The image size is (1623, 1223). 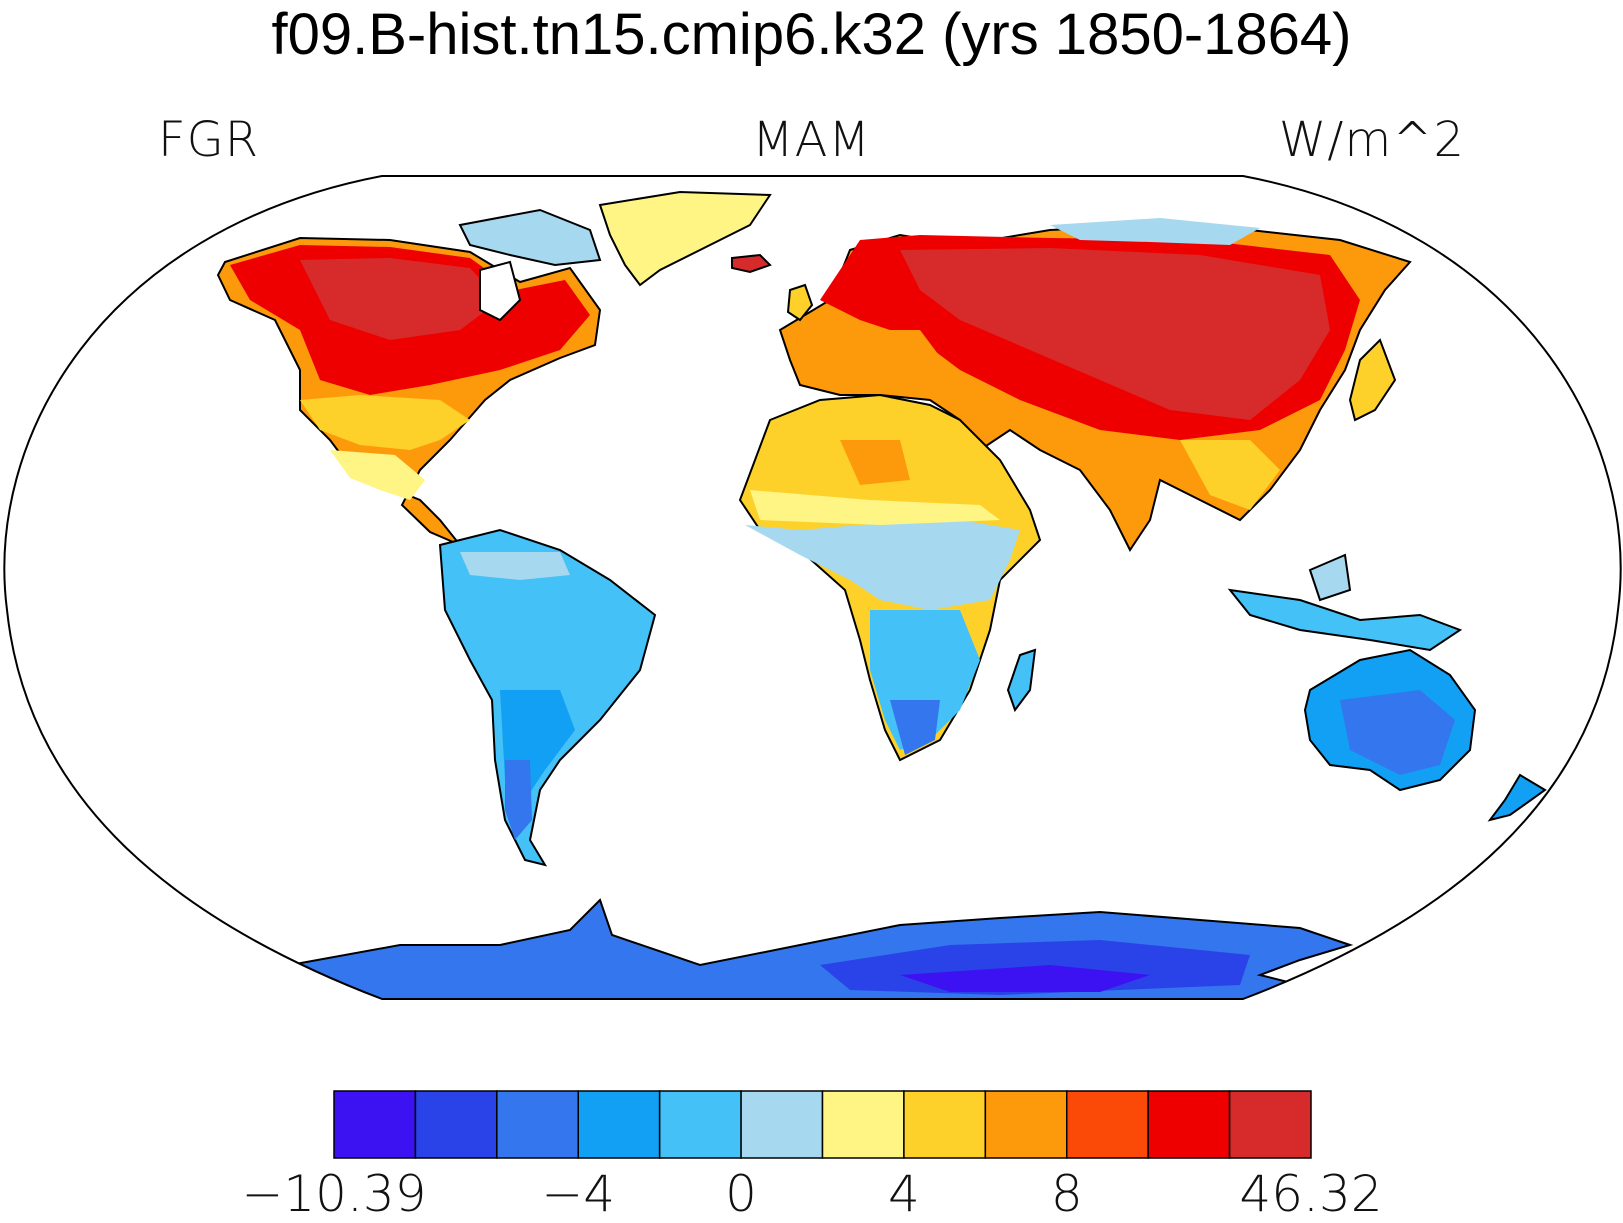 I want to click on antarctica-landmass, so click(x=821, y=948).